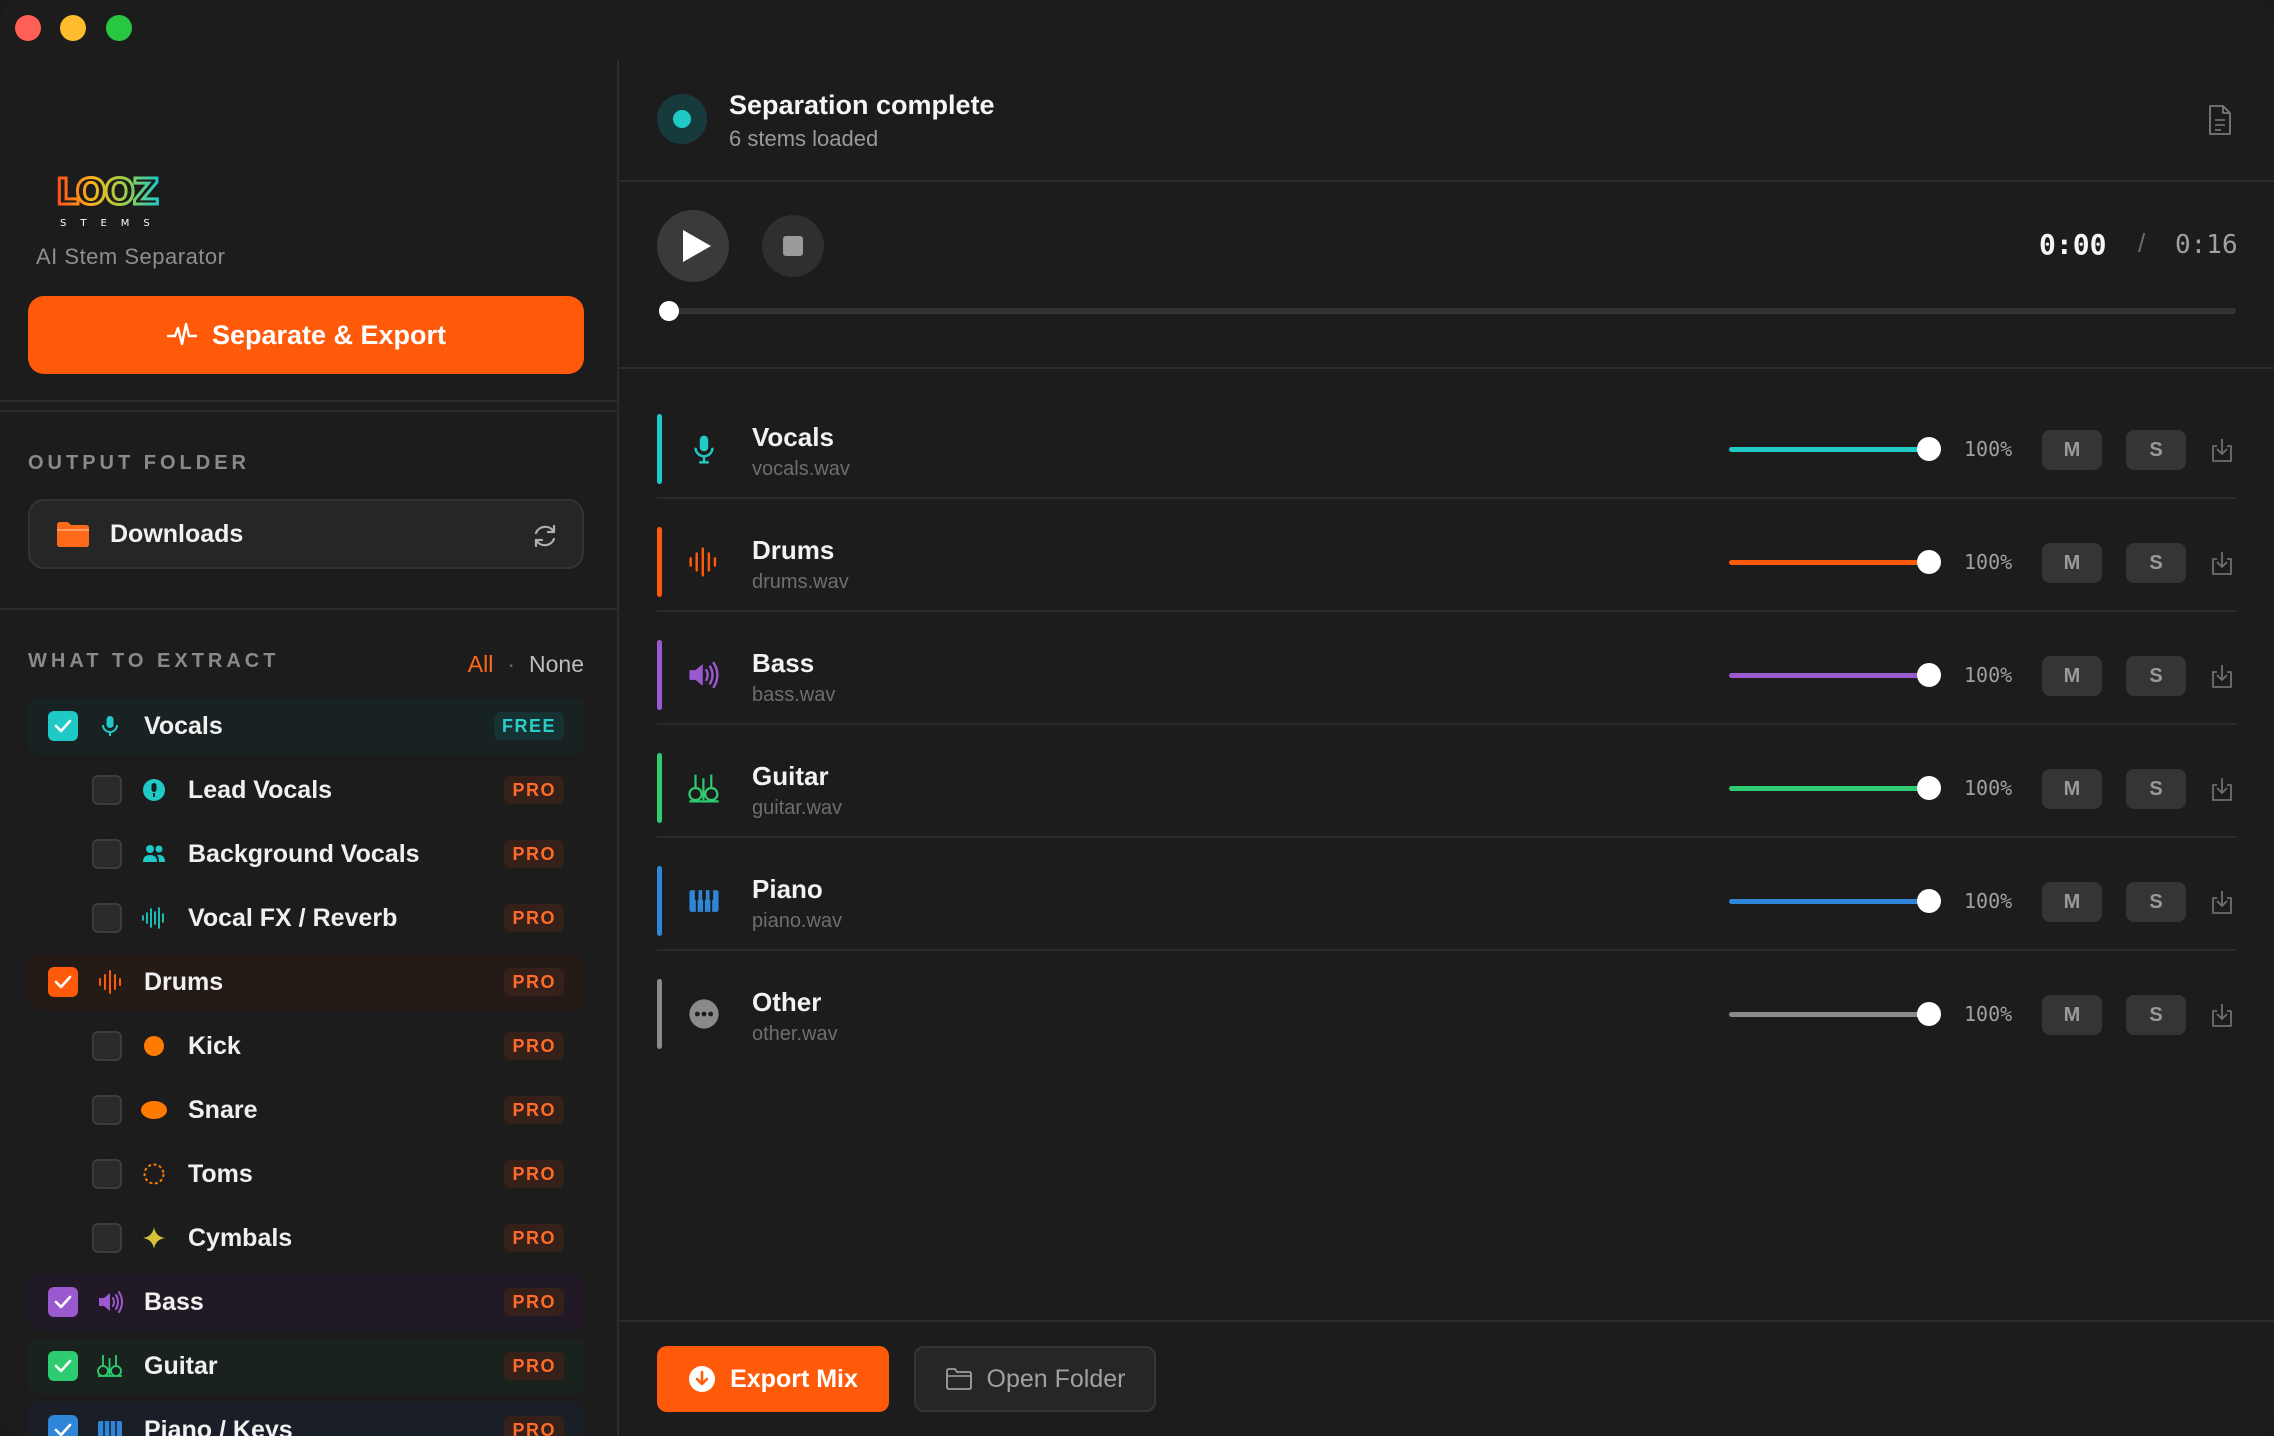 This screenshot has width=2274, height=1436. Describe the element at coordinates (306, 1238) in the screenshot. I see `extract-item-cymbals: Cymbals PRO` at that location.